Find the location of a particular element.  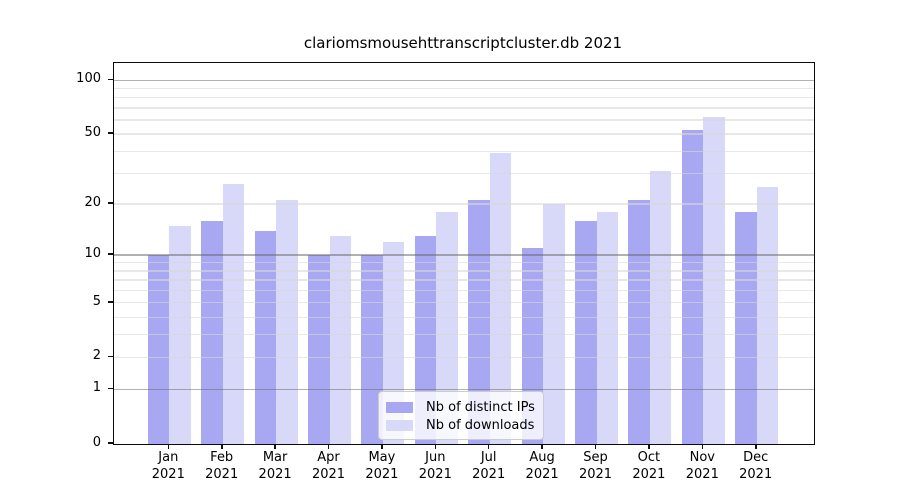

x-tick-label: Dec 2021 is located at coordinates (756, 466).